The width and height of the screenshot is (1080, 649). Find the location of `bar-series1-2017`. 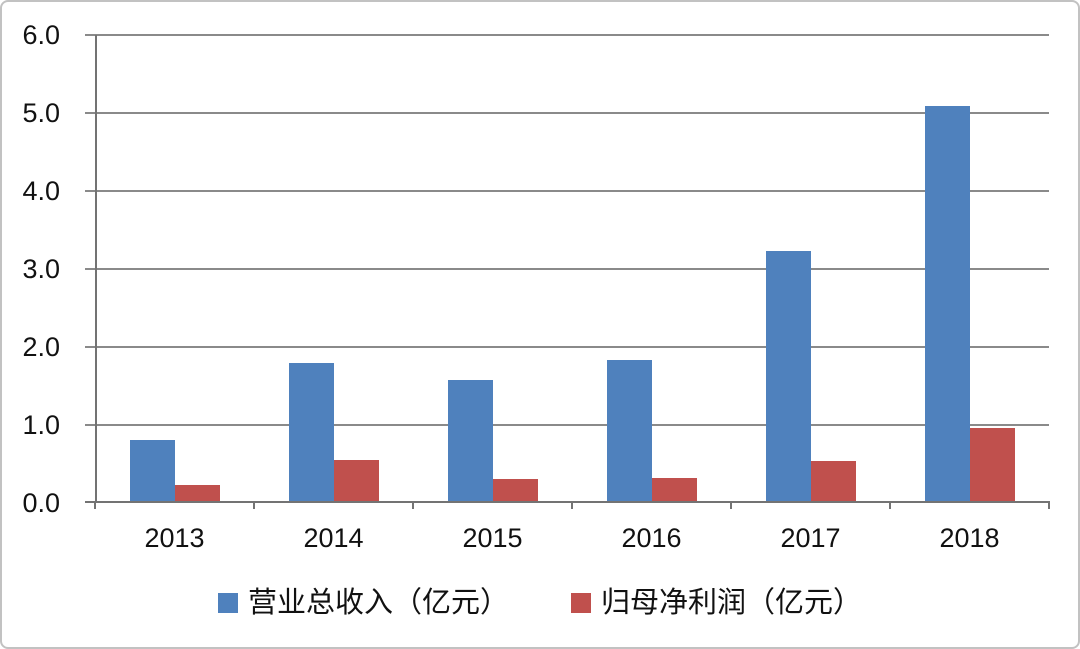

bar-series1-2017 is located at coordinates (788, 376).